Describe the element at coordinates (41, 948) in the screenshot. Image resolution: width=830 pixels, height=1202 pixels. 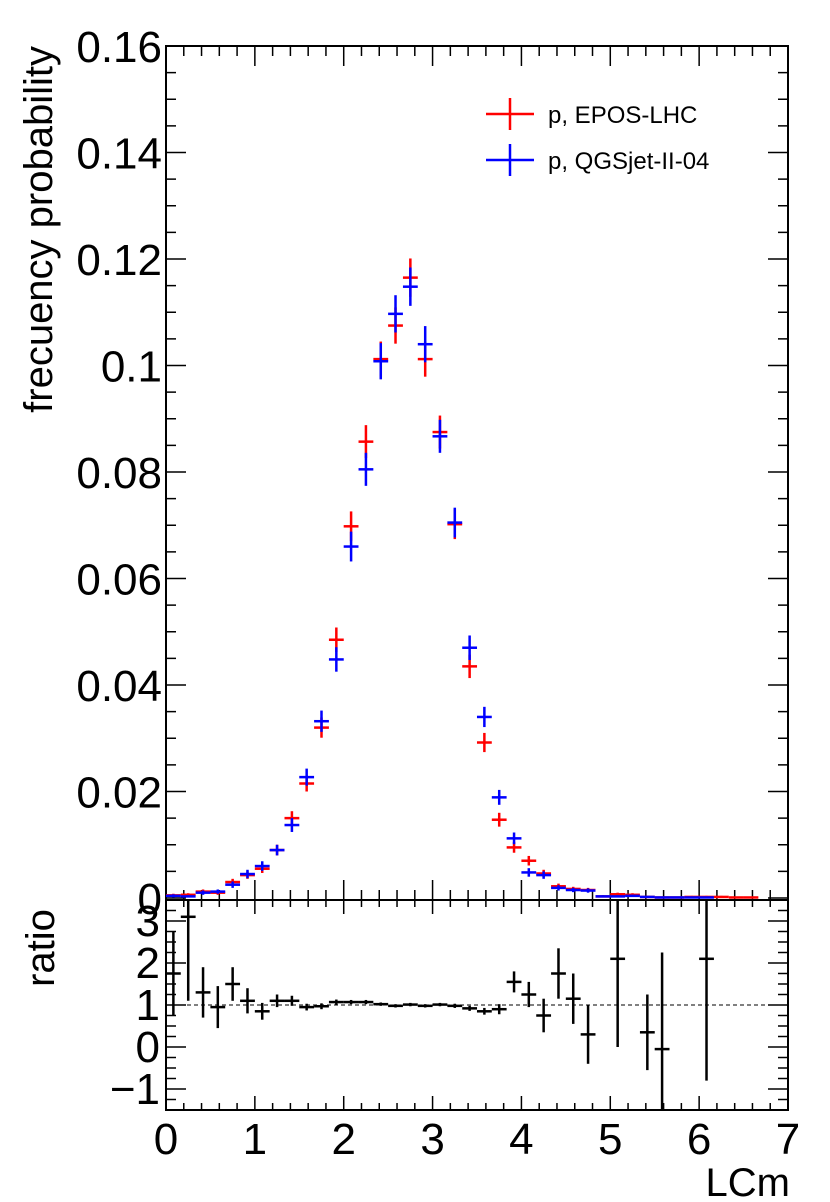
I see `bottom-y-axis-title: ratio` at that location.